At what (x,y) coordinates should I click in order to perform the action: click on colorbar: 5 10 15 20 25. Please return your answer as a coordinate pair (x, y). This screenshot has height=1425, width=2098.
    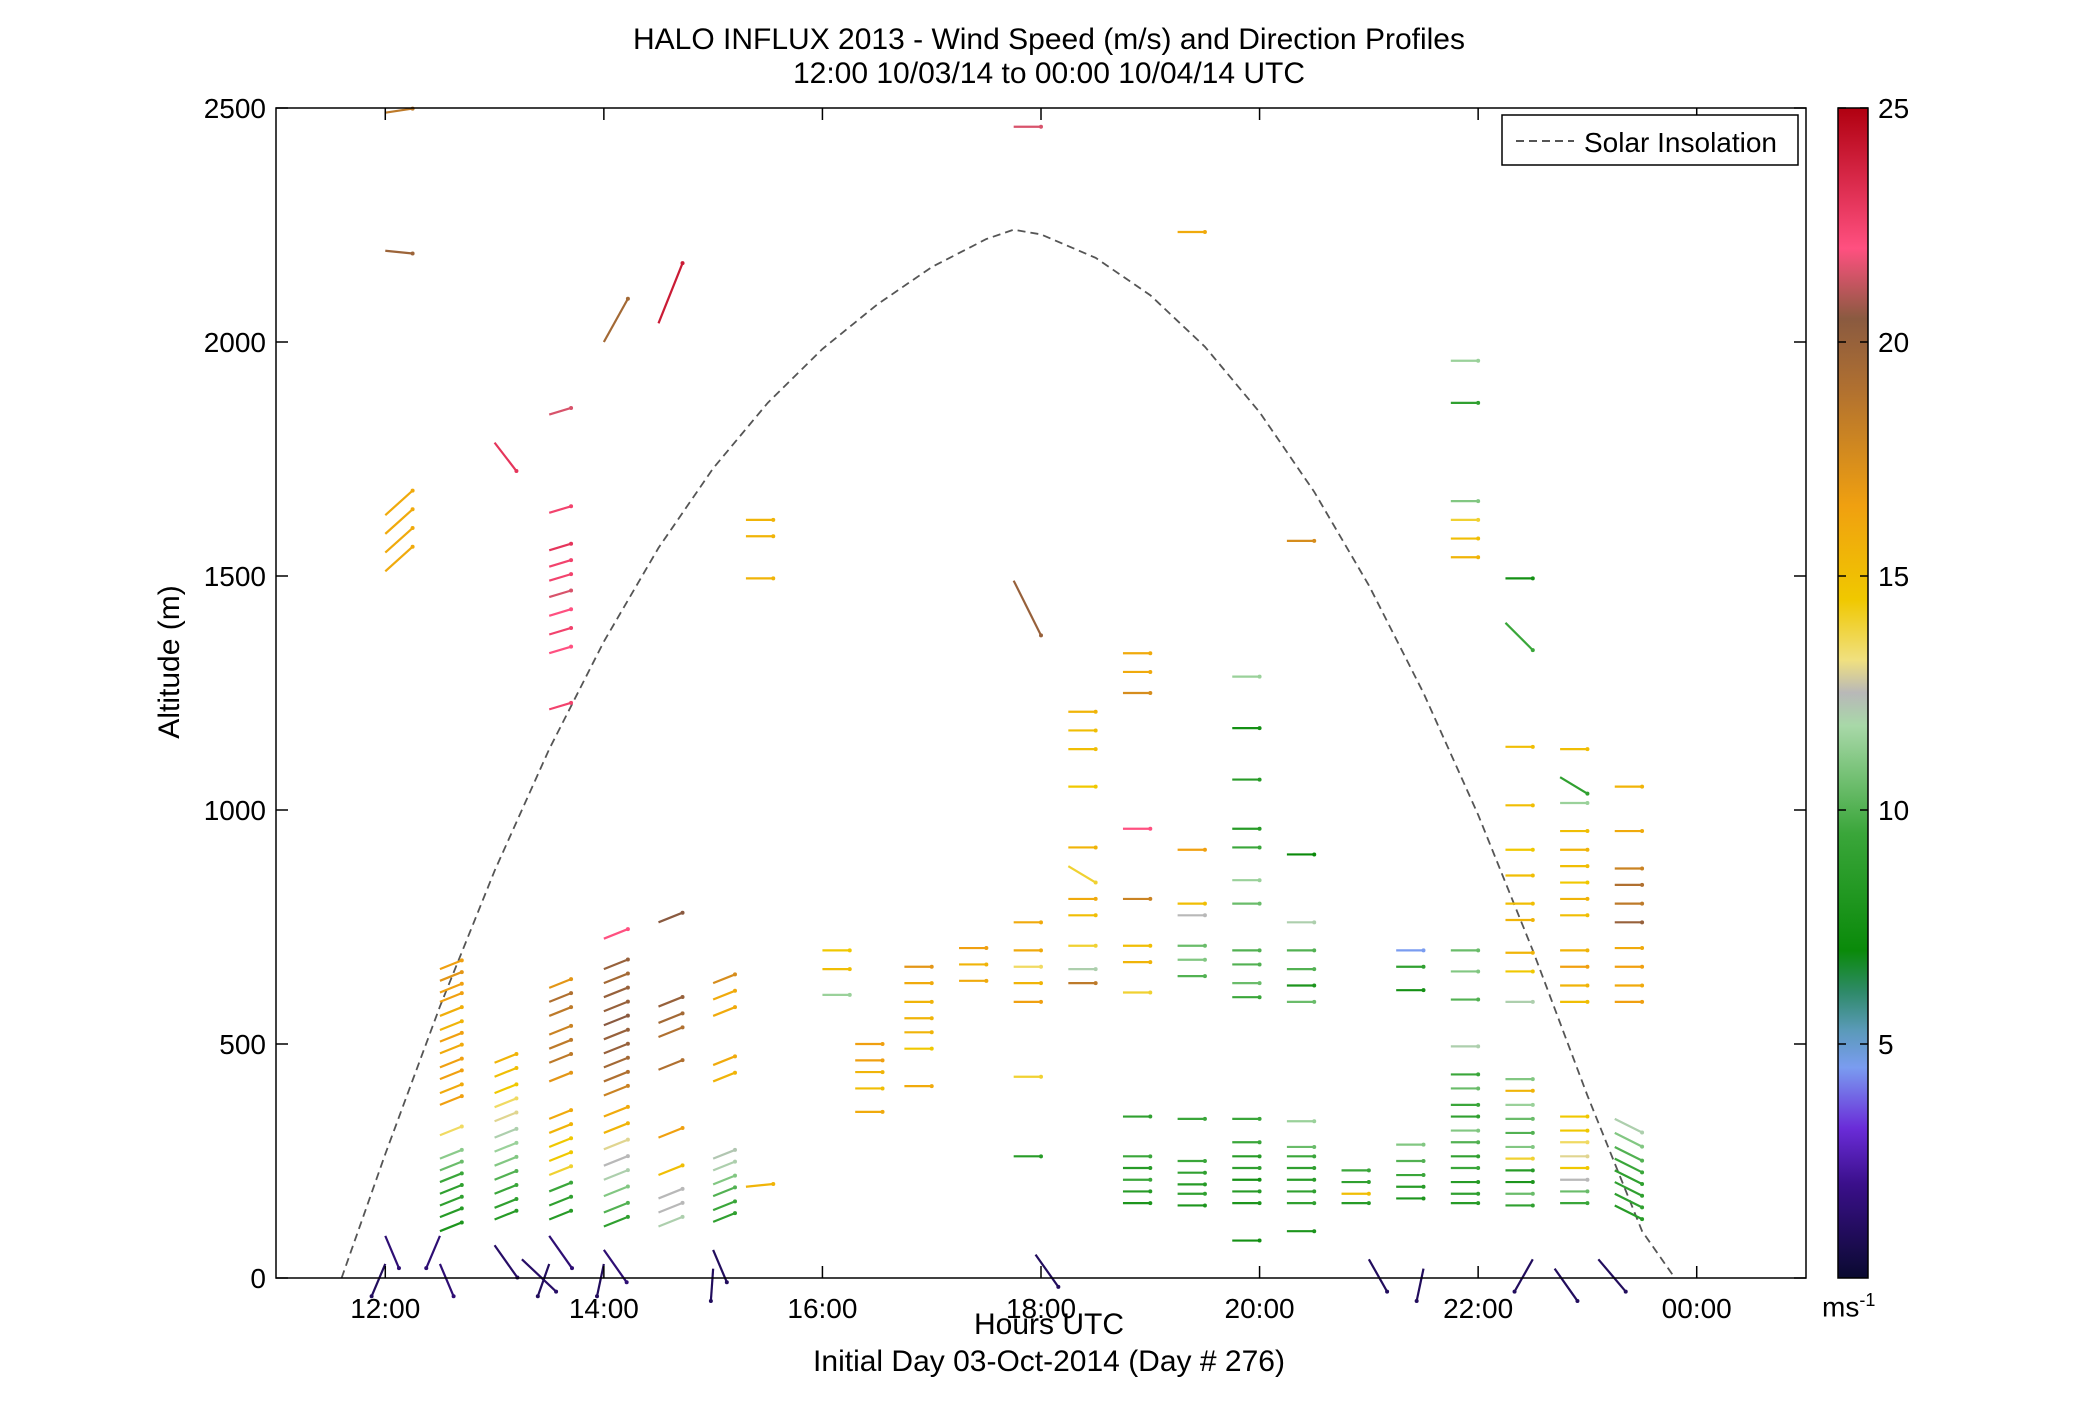
    Looking at the image, I should click on (1873, 686).